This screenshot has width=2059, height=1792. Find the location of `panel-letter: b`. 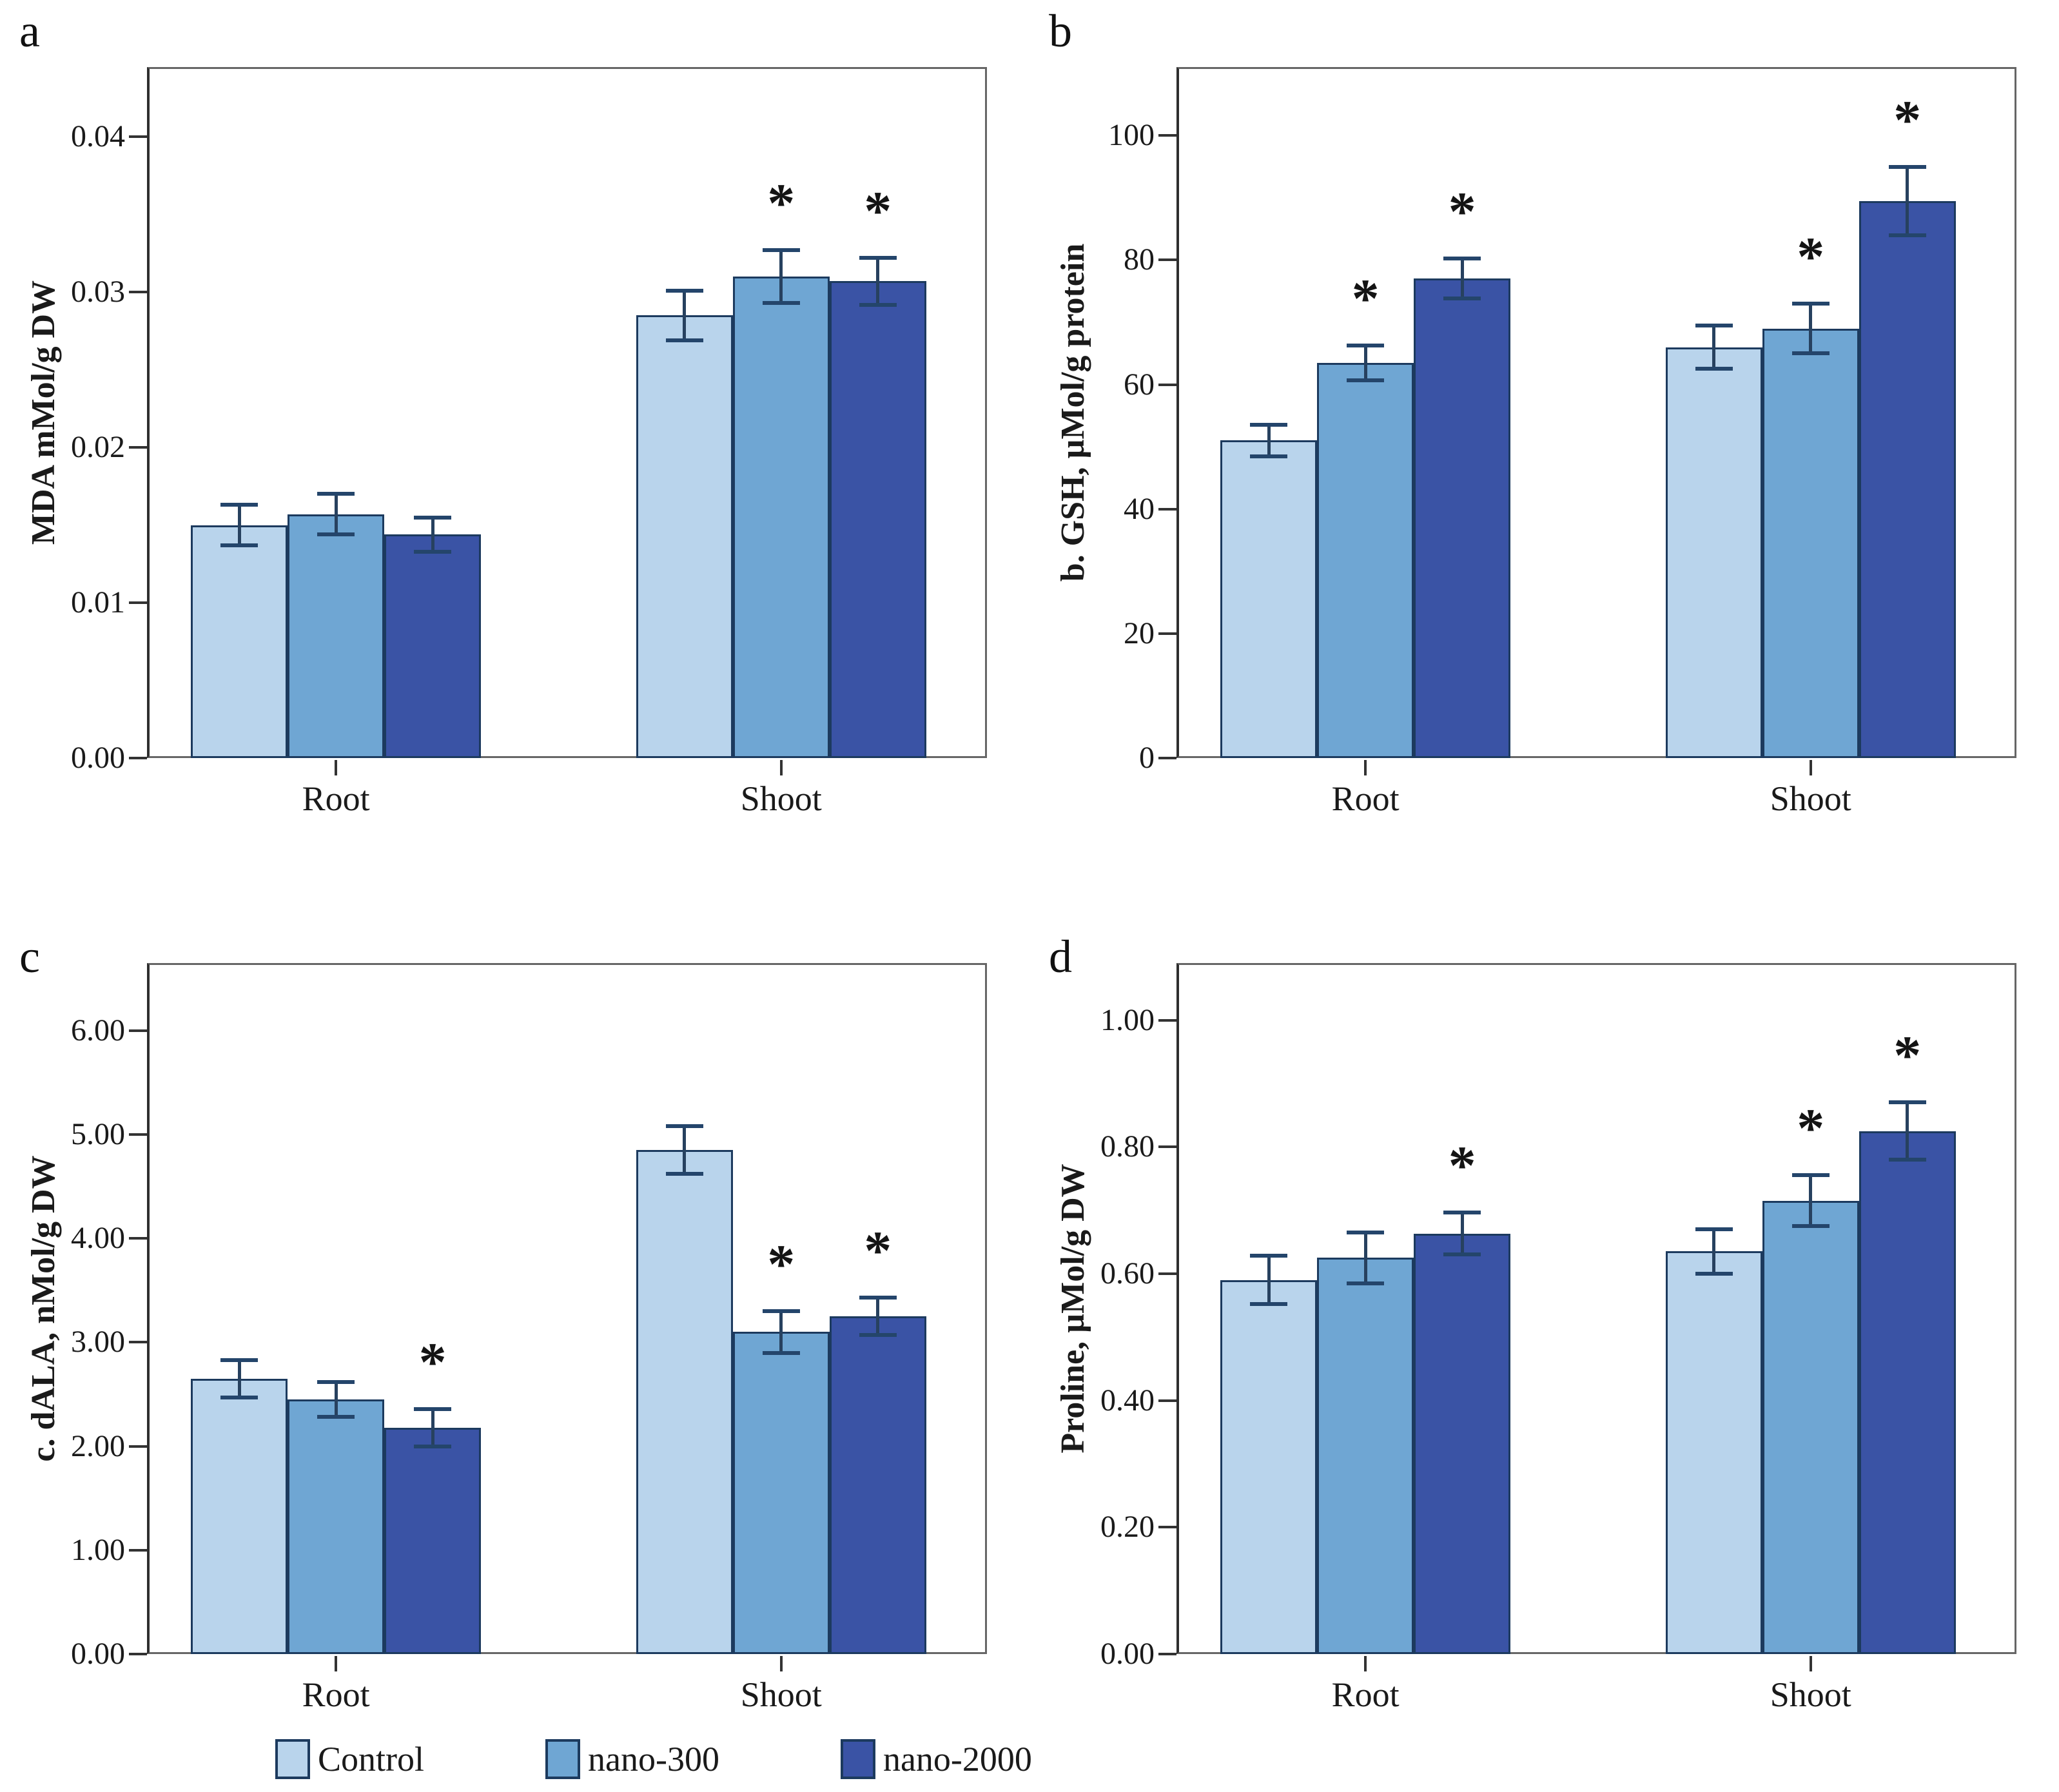

panel-letter: b is located at coordinates (1060, 31).